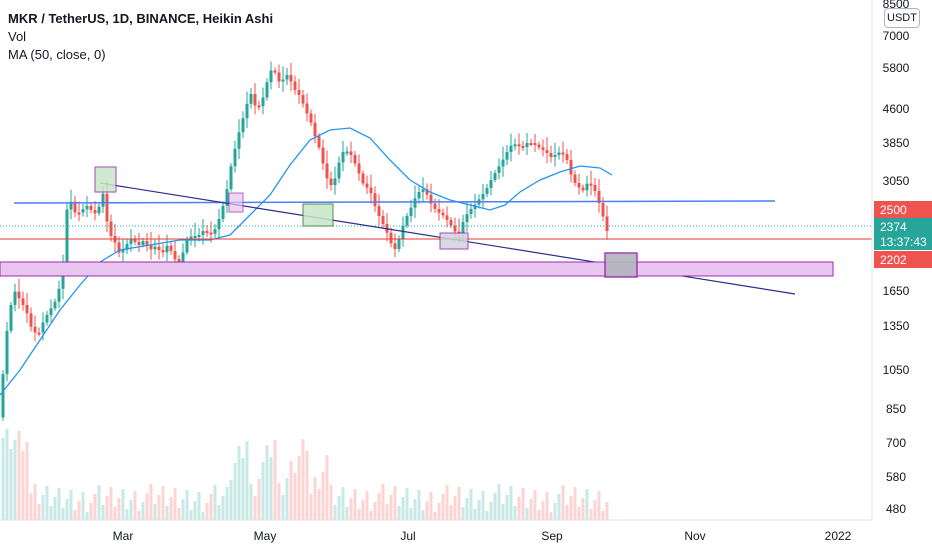  Describe the element at coordinates (902, 18) in the screenshot. I see `currency-button: USDT` at that location.